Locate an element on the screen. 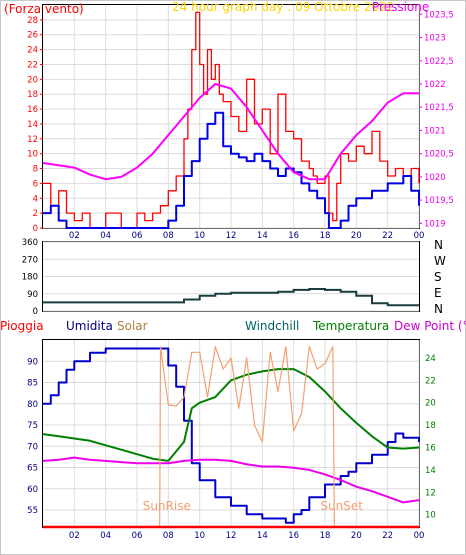  temp-tick-label: 20 is located at coordinates (430, 404).